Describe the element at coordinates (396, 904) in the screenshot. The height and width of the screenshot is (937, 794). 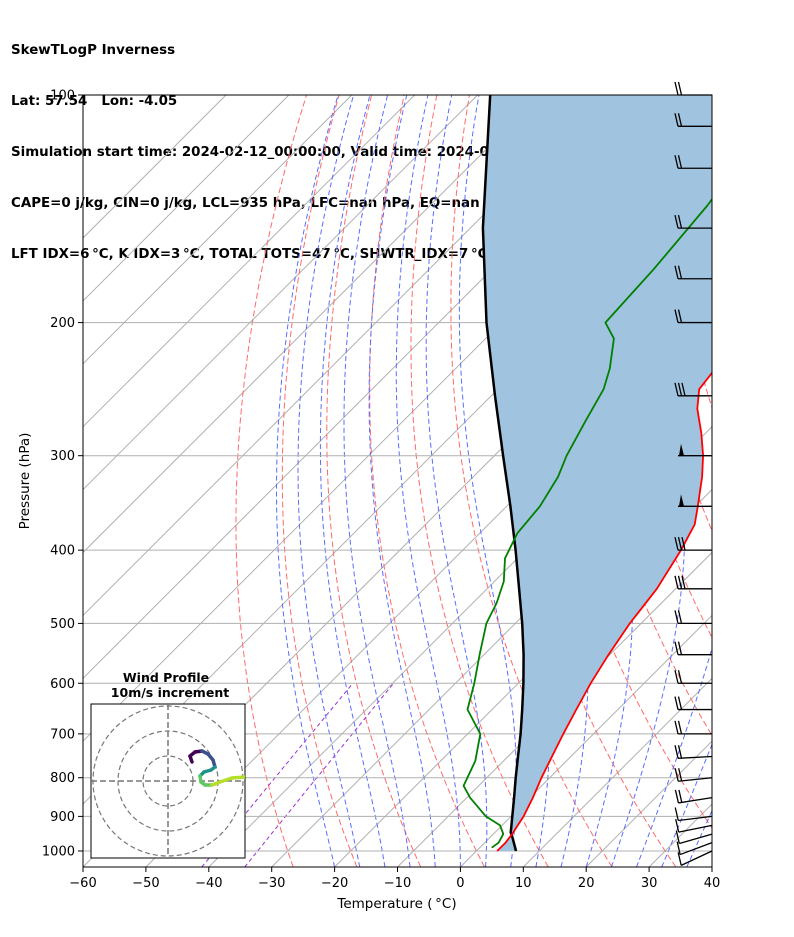
I see `x-axis-label: Temperature ( °C)` at that location.